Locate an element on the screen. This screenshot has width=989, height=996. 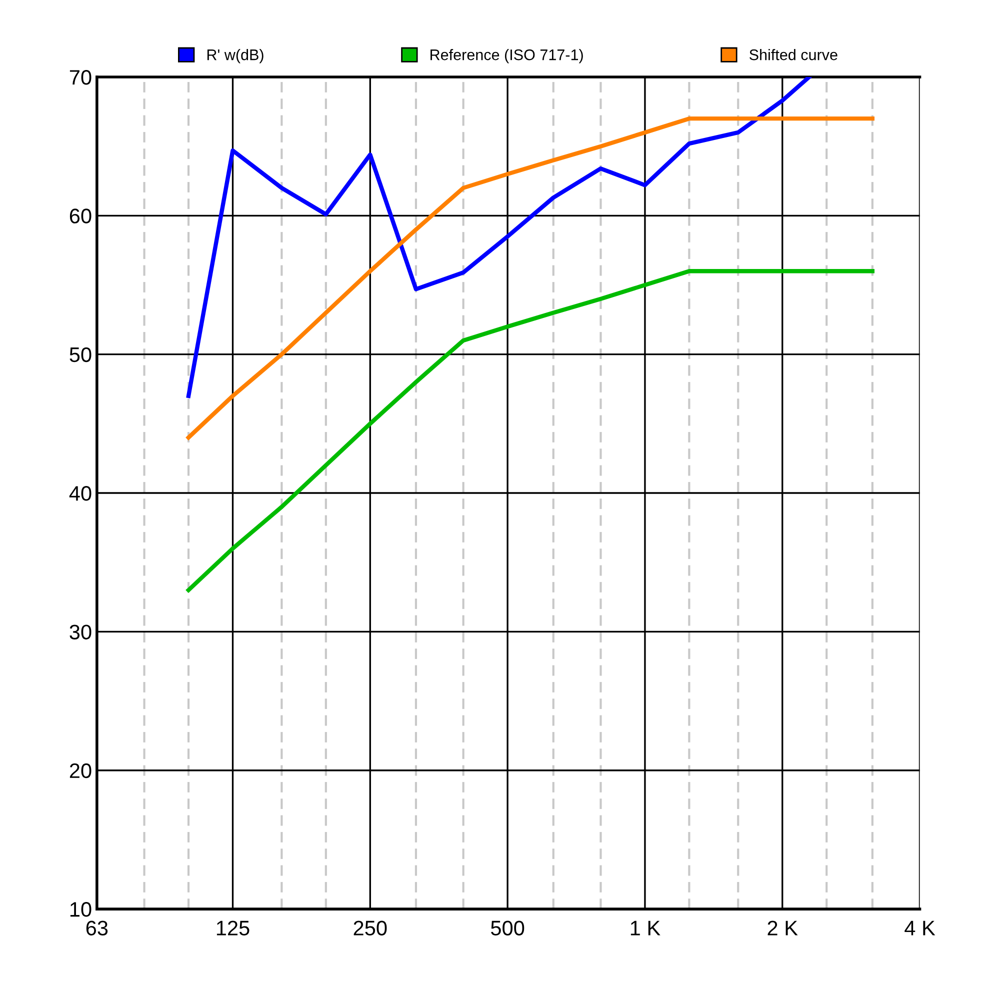
legend-label: Reference (ISO 717-1) is located at coordinates (506, 56).